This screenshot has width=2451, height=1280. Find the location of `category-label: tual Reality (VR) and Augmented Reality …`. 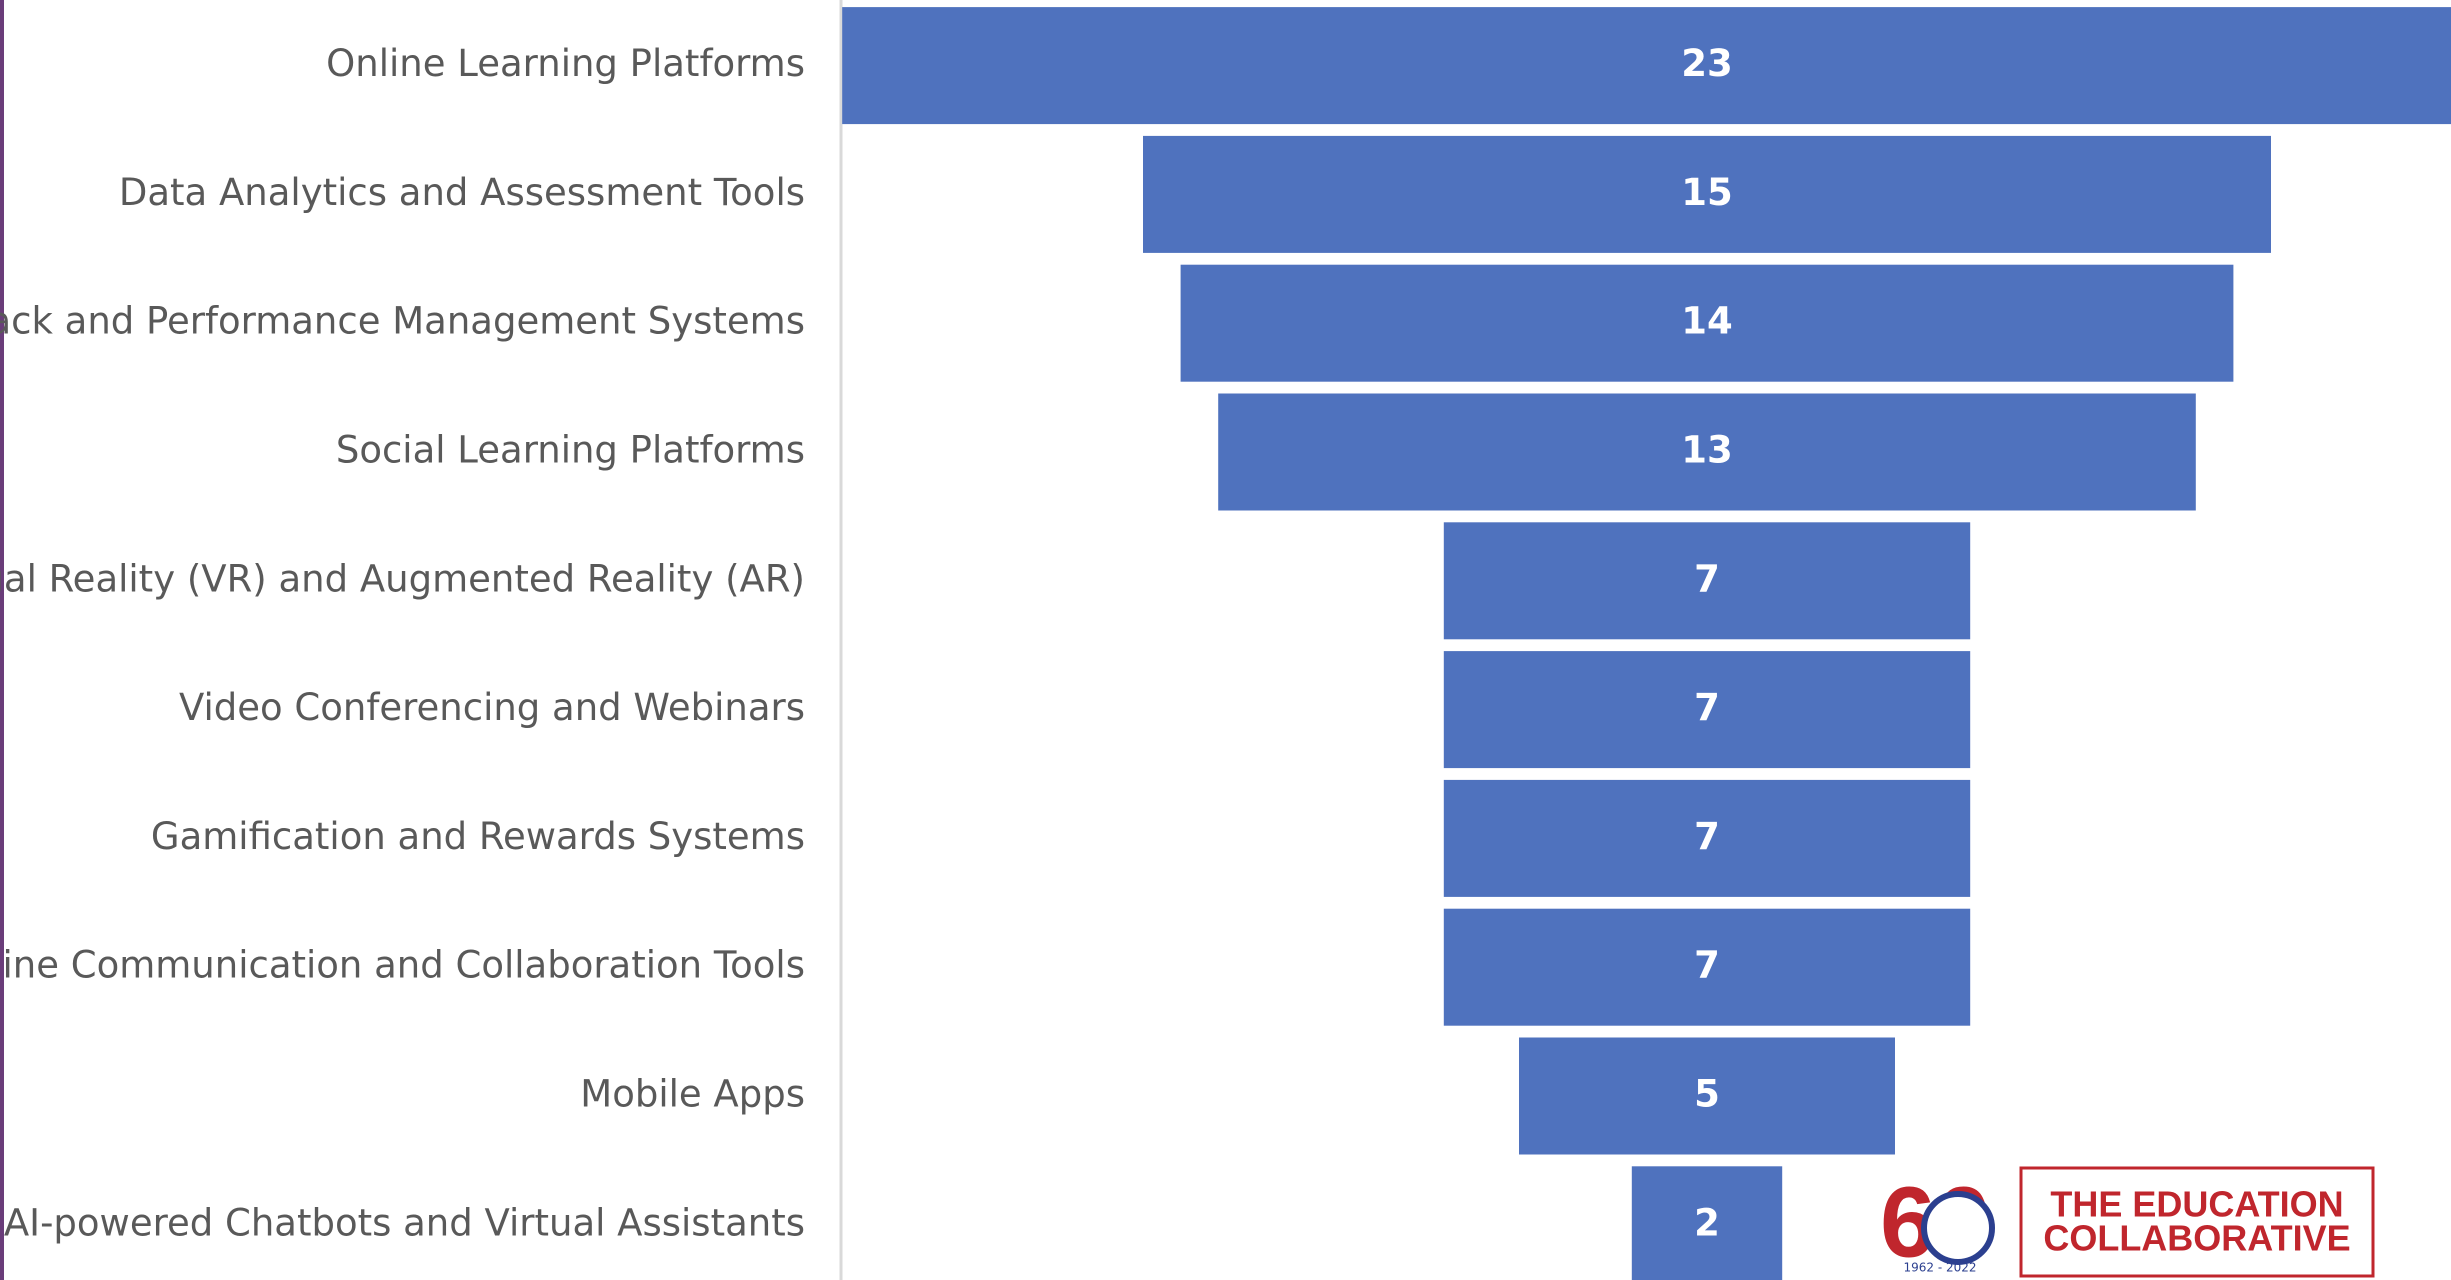

category-label: tual Reality (VR) and Augmented Reality … is located at coordinates (402, 578).